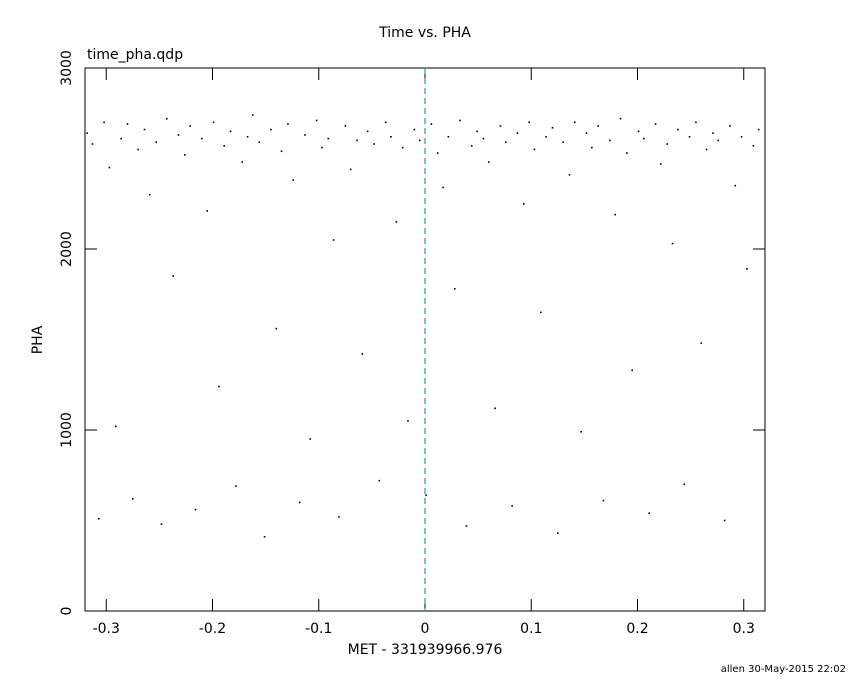  Describe the element at coordinates (744, 629) in the screenshot. I see `x-tick-label: 0.3` at that location.